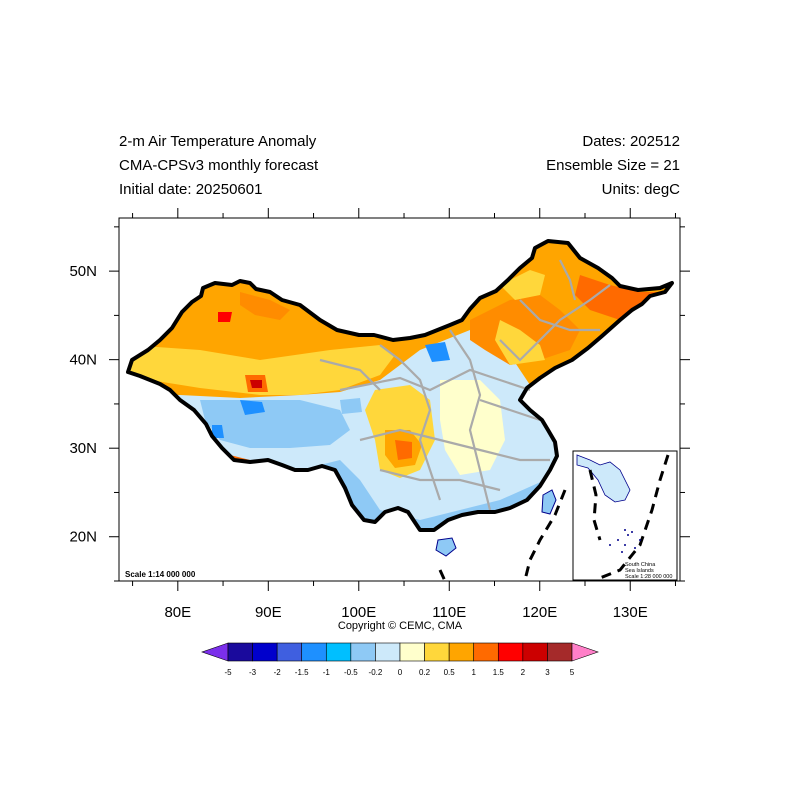  What do you see at coordinates (585, 652) in the screenshot?
I see `colorbar-right-arrow` at bounding box center [585, 652].